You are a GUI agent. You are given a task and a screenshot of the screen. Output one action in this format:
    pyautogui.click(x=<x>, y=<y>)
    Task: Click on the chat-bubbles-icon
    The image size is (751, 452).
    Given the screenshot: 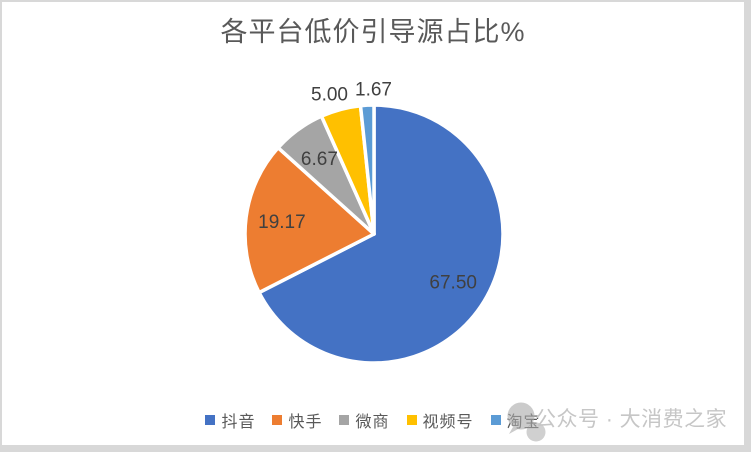 What is the action you would take?
    pyautogui.click(x=526, y=422)
    